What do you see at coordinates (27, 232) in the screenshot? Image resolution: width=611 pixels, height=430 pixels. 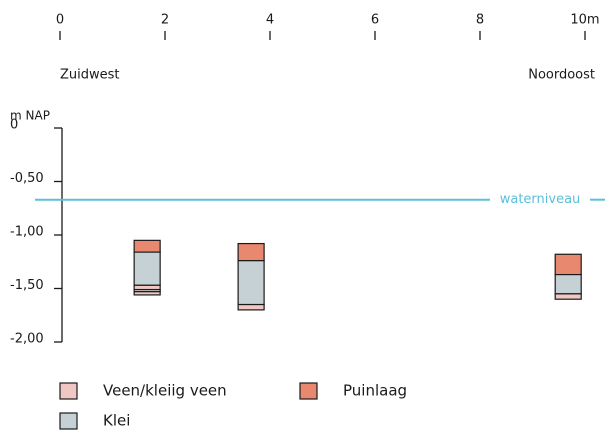 I see `y-tick-label: -1,00` at bounding box center [27, 232].